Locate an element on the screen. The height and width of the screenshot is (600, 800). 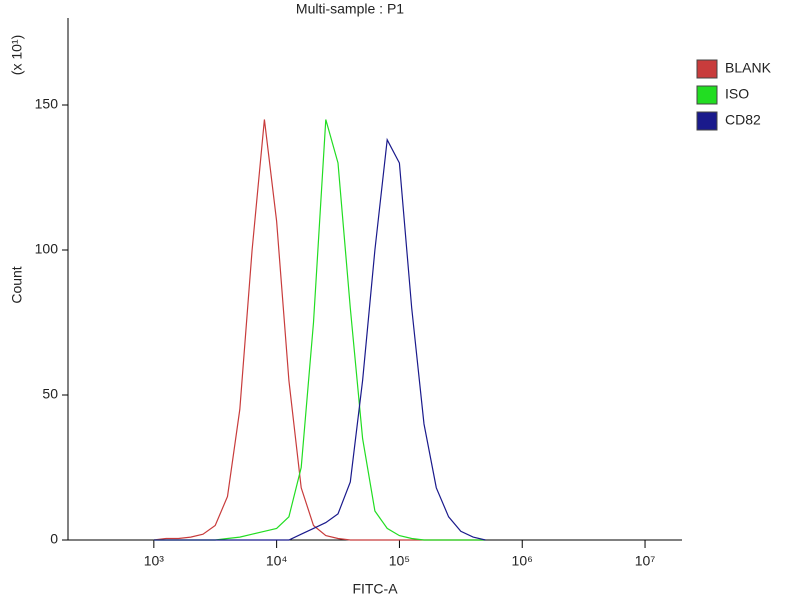
x-tick-label: 10⁷ is located at coordinates (645, 561).